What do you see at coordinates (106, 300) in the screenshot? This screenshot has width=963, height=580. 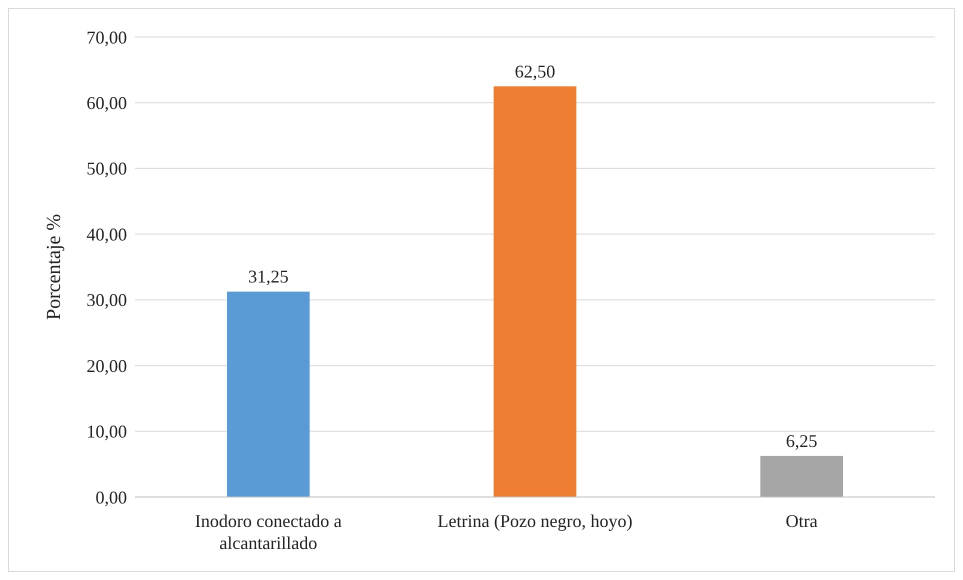 I see `y-tick-label: 30,00` at bounding box center [106, 300].